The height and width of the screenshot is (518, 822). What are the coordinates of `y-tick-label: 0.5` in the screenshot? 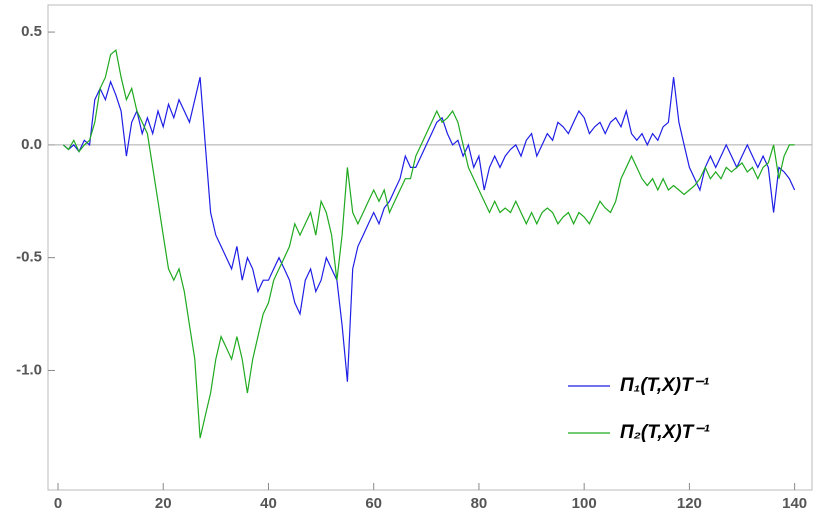 It's located at (31, 31).